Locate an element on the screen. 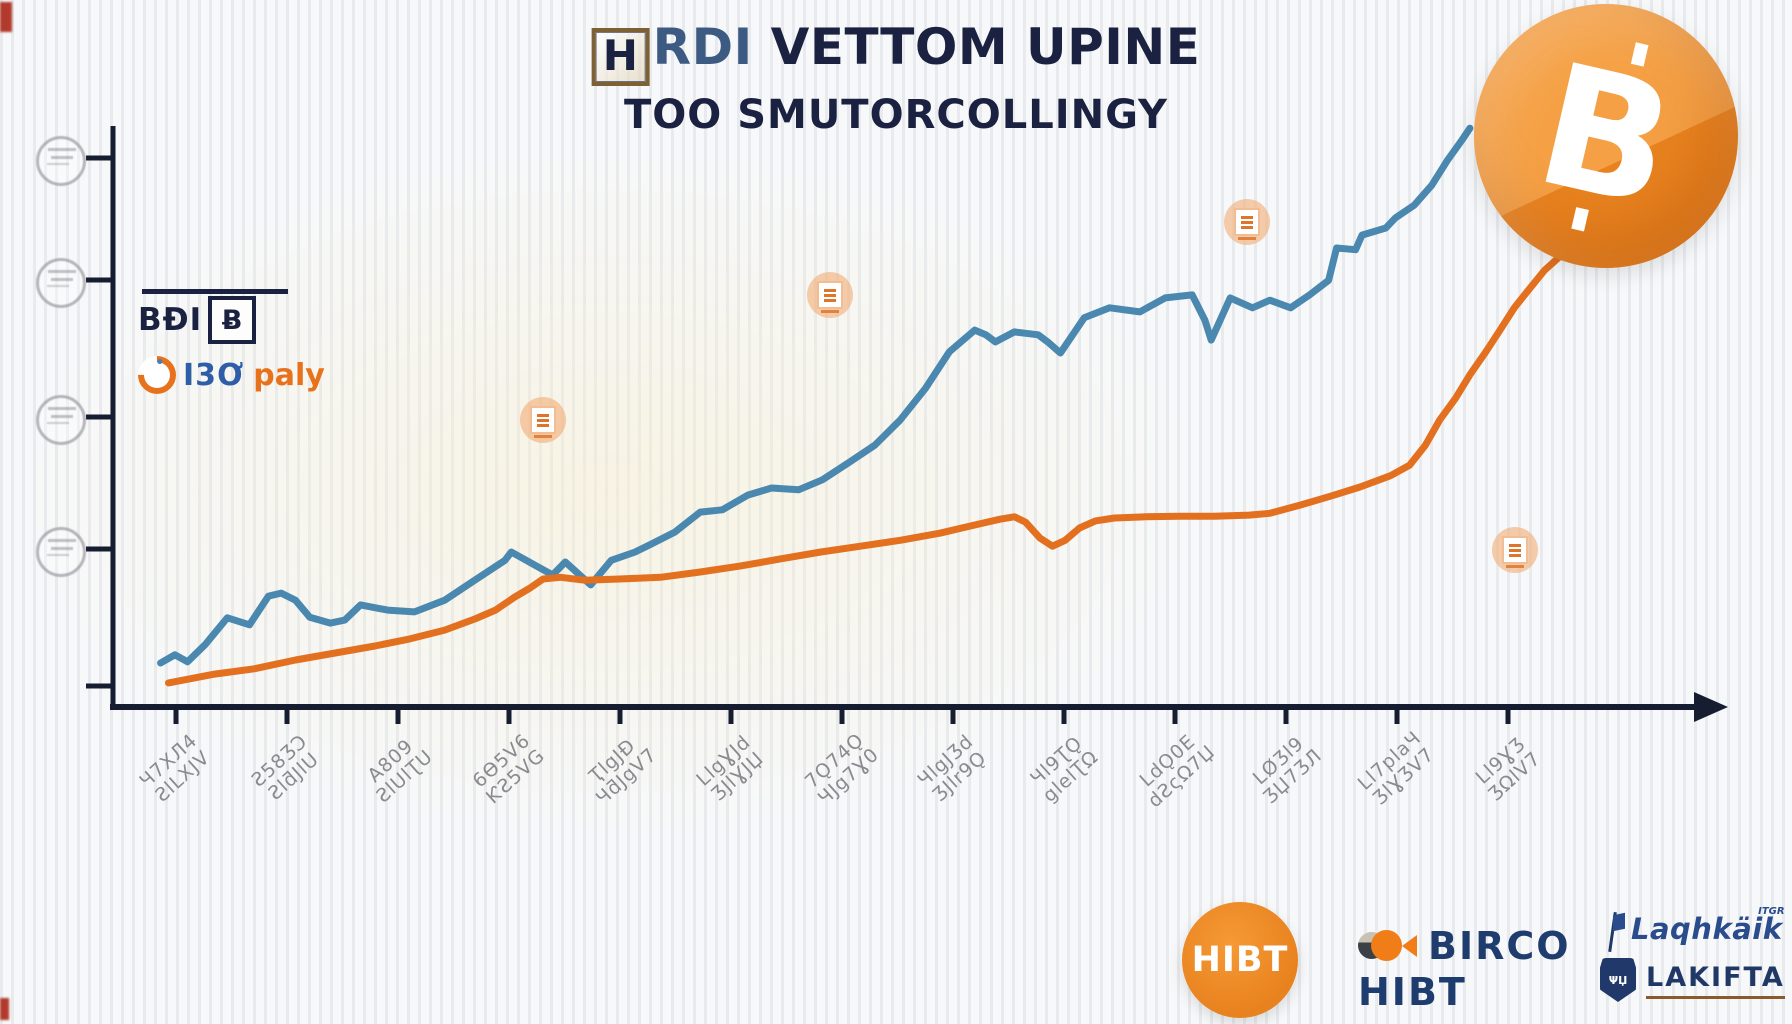 Image resolution: width=1792 pixels, height=1024 pixels. brand-h-letter: H is located at coordinates (620, 55).